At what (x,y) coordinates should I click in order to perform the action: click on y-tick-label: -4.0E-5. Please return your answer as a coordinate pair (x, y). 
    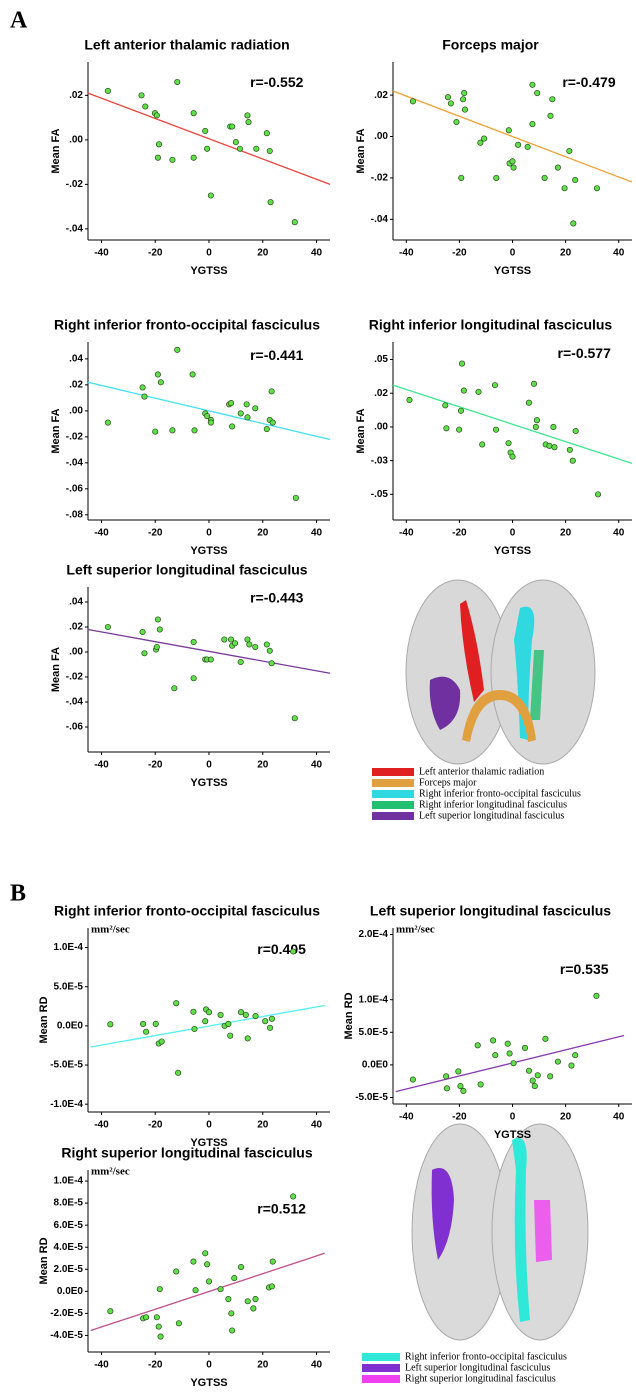
    Looking at the image, I should click on (66, 1335).